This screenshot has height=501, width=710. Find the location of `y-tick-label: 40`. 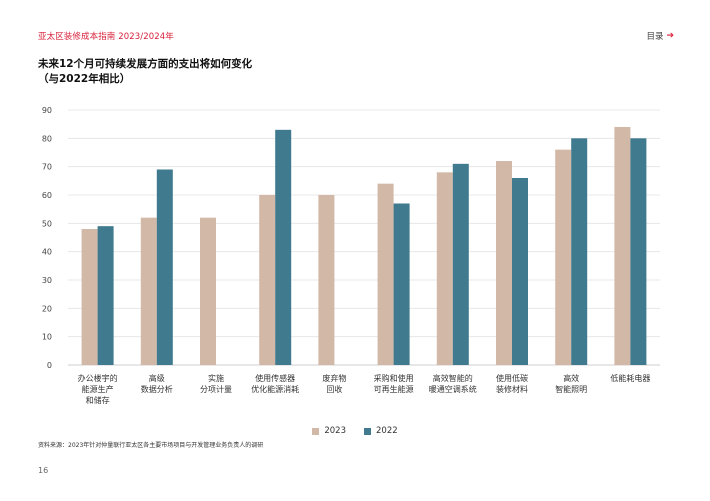

y-tick-label: 40 is located at coordinates (47, 252).